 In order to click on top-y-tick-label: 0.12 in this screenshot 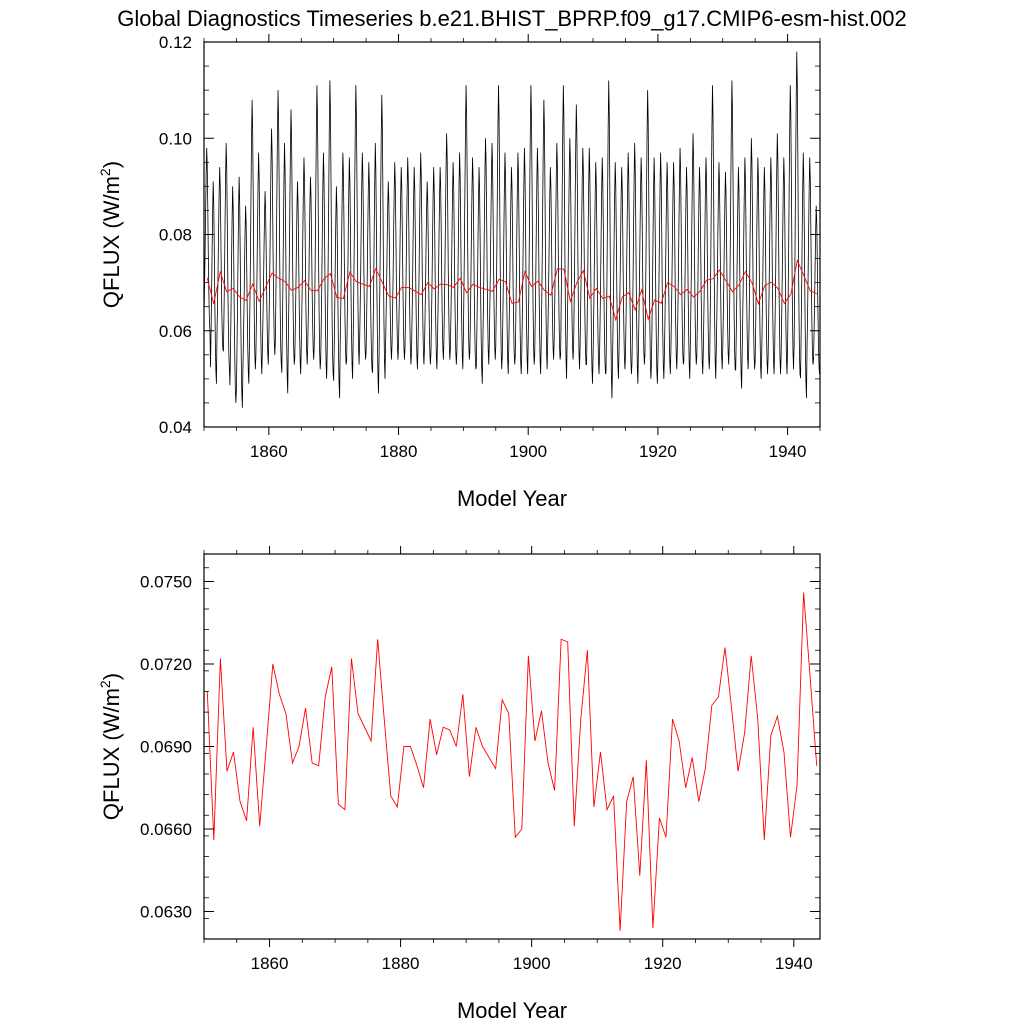, I will do `click(175, 42)`.